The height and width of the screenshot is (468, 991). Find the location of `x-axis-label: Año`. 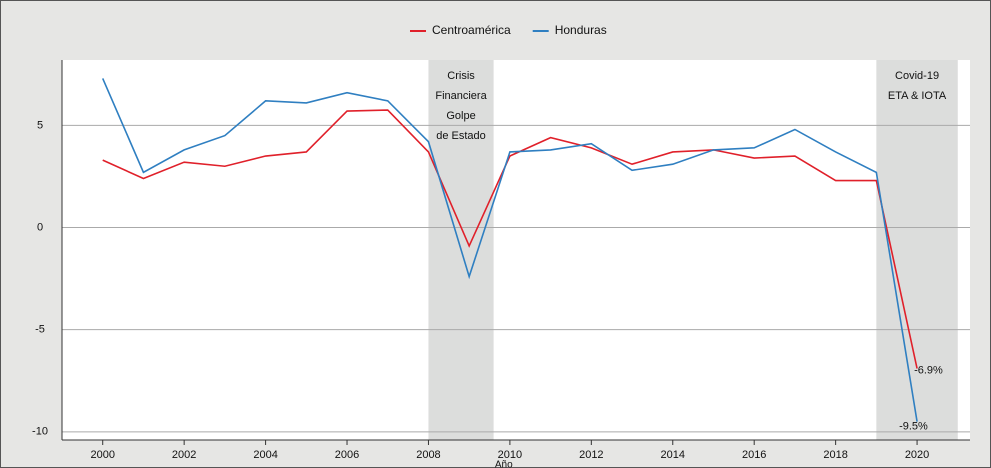

x-axis-label: Año is located at coordinates (504, 464).